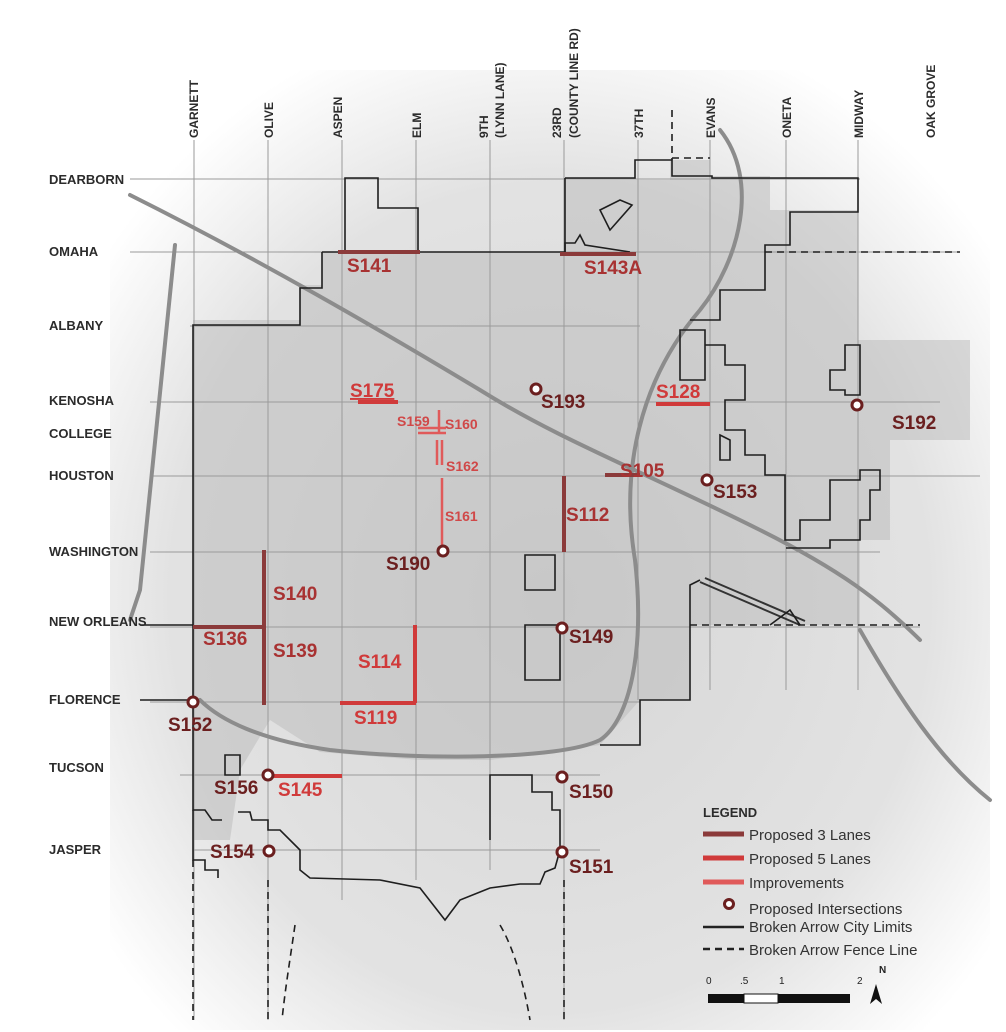 Image resolution: width=1006 pixels, height=1032 pixels. What do you see at coordinates (833, 950) in the screenshot?
I see `legend-label-fence-line: Broken Arrow Fence Line` at bounding box center [833, 950].